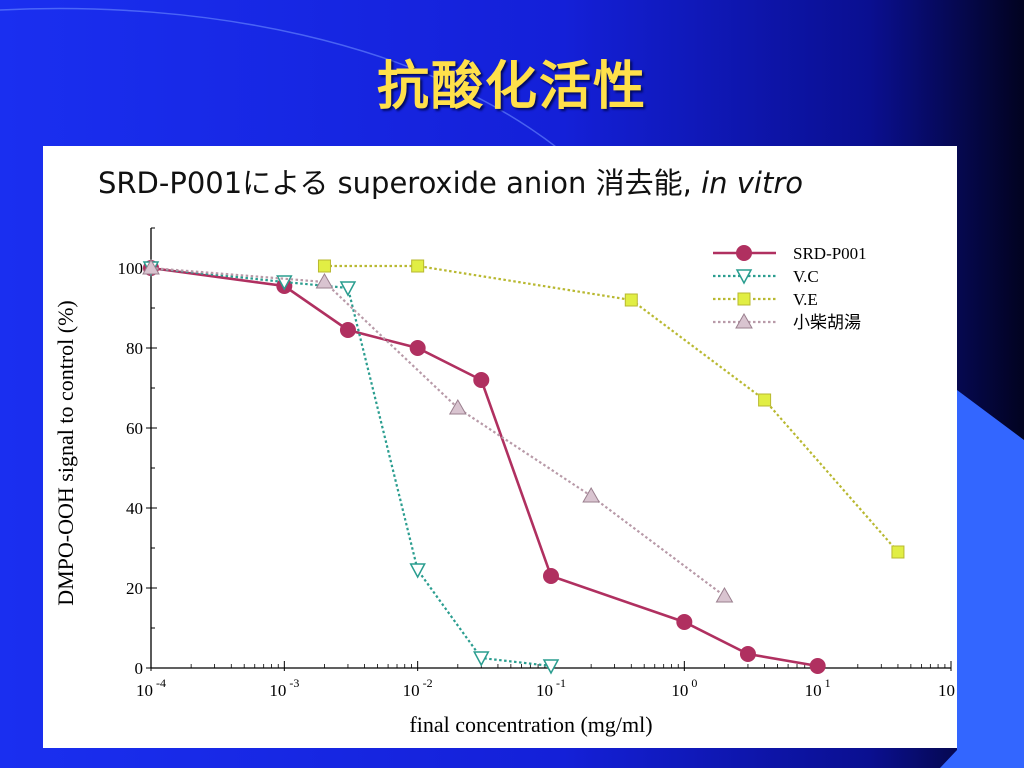 The height and width of the screenshot is (768, 1024). What do you see at coordinates (982, 579) in the screenshot?
I see `accent-shape` at bounding box center [982, 579].